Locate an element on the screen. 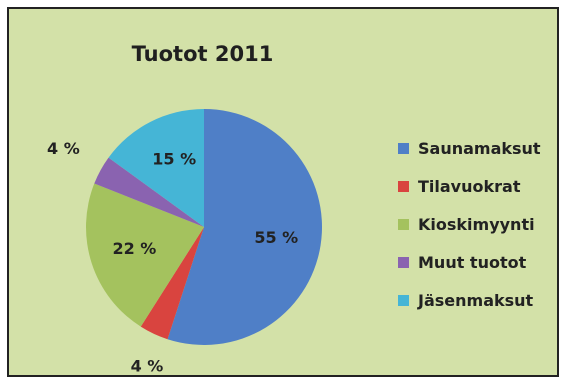  legend-label: Tilavuokrat is located at coordinates (469, 186).